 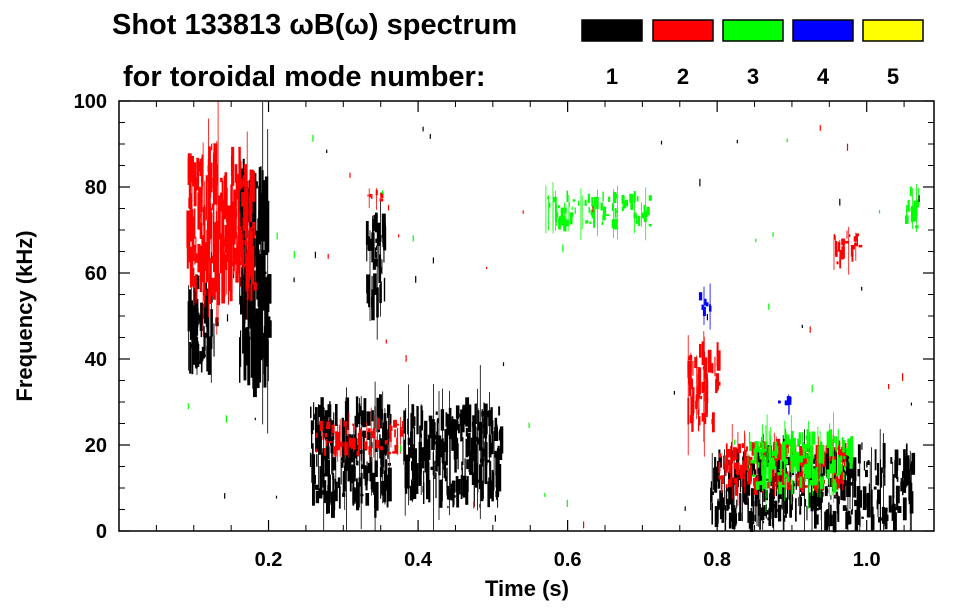 I want to click on series-n=2-feature-2, so click(x=375, y=199).